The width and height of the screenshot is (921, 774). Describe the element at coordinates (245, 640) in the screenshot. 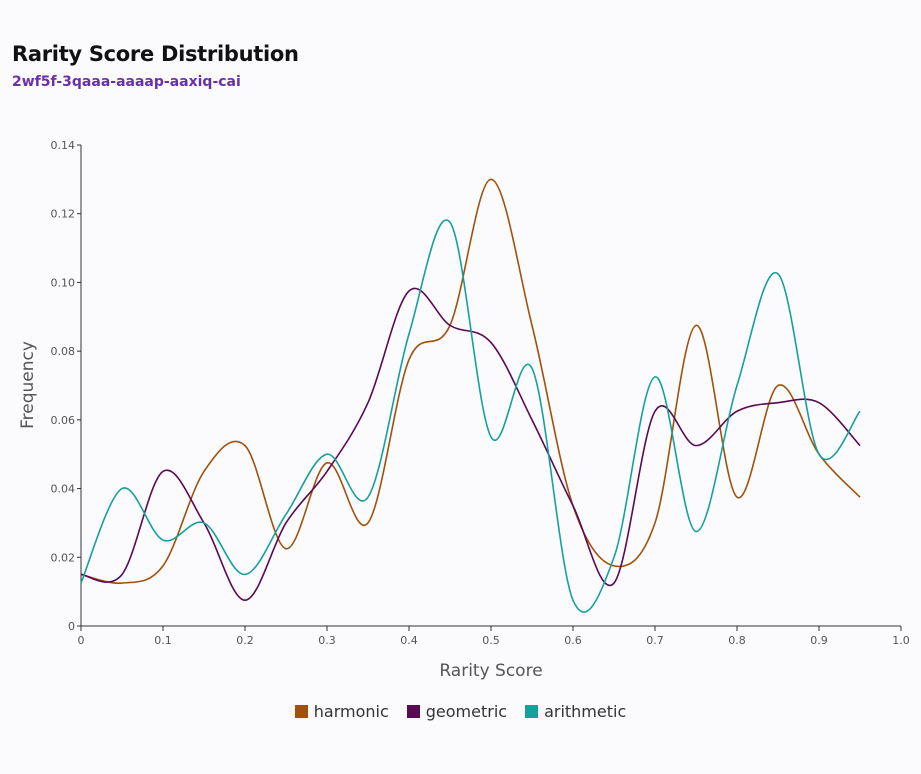

I see `x-tick-label: 0.2` at that location.